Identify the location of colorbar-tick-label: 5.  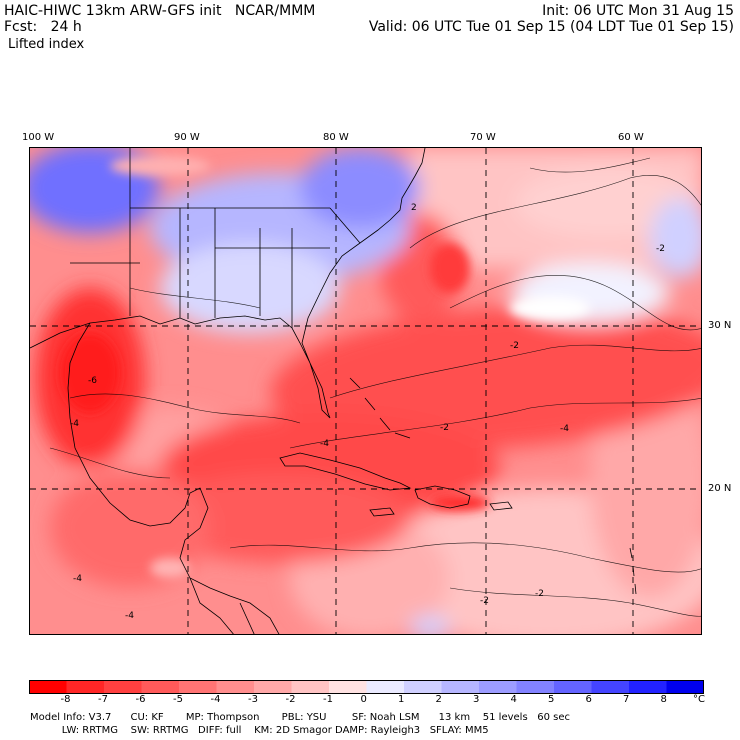
(551, 699).